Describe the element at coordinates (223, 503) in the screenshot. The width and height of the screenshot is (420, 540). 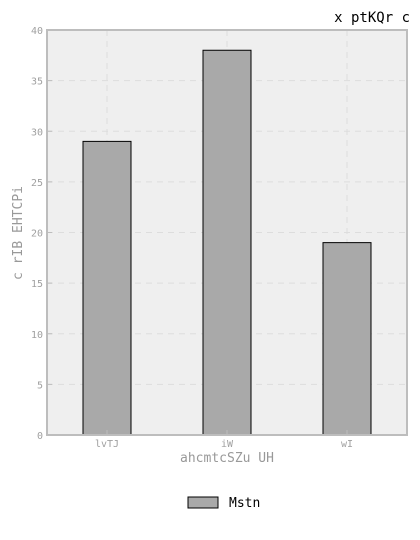
I see `legend: Mstn` at that location.